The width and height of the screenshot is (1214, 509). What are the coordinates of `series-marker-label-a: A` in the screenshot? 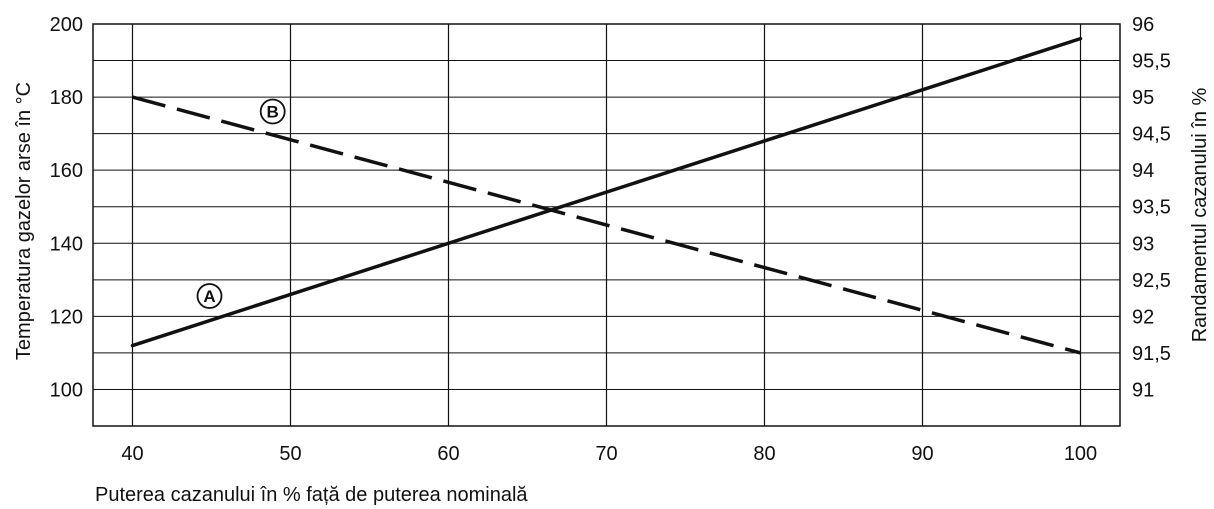 It's located at (209, 296).